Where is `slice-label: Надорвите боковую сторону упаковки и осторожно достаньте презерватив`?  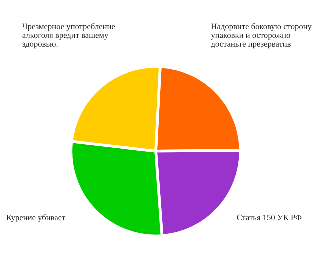 slice-label: Надорвите боковую сторону упаковки и осторожно достаньте презерватив is located at coordinates (261, 36).